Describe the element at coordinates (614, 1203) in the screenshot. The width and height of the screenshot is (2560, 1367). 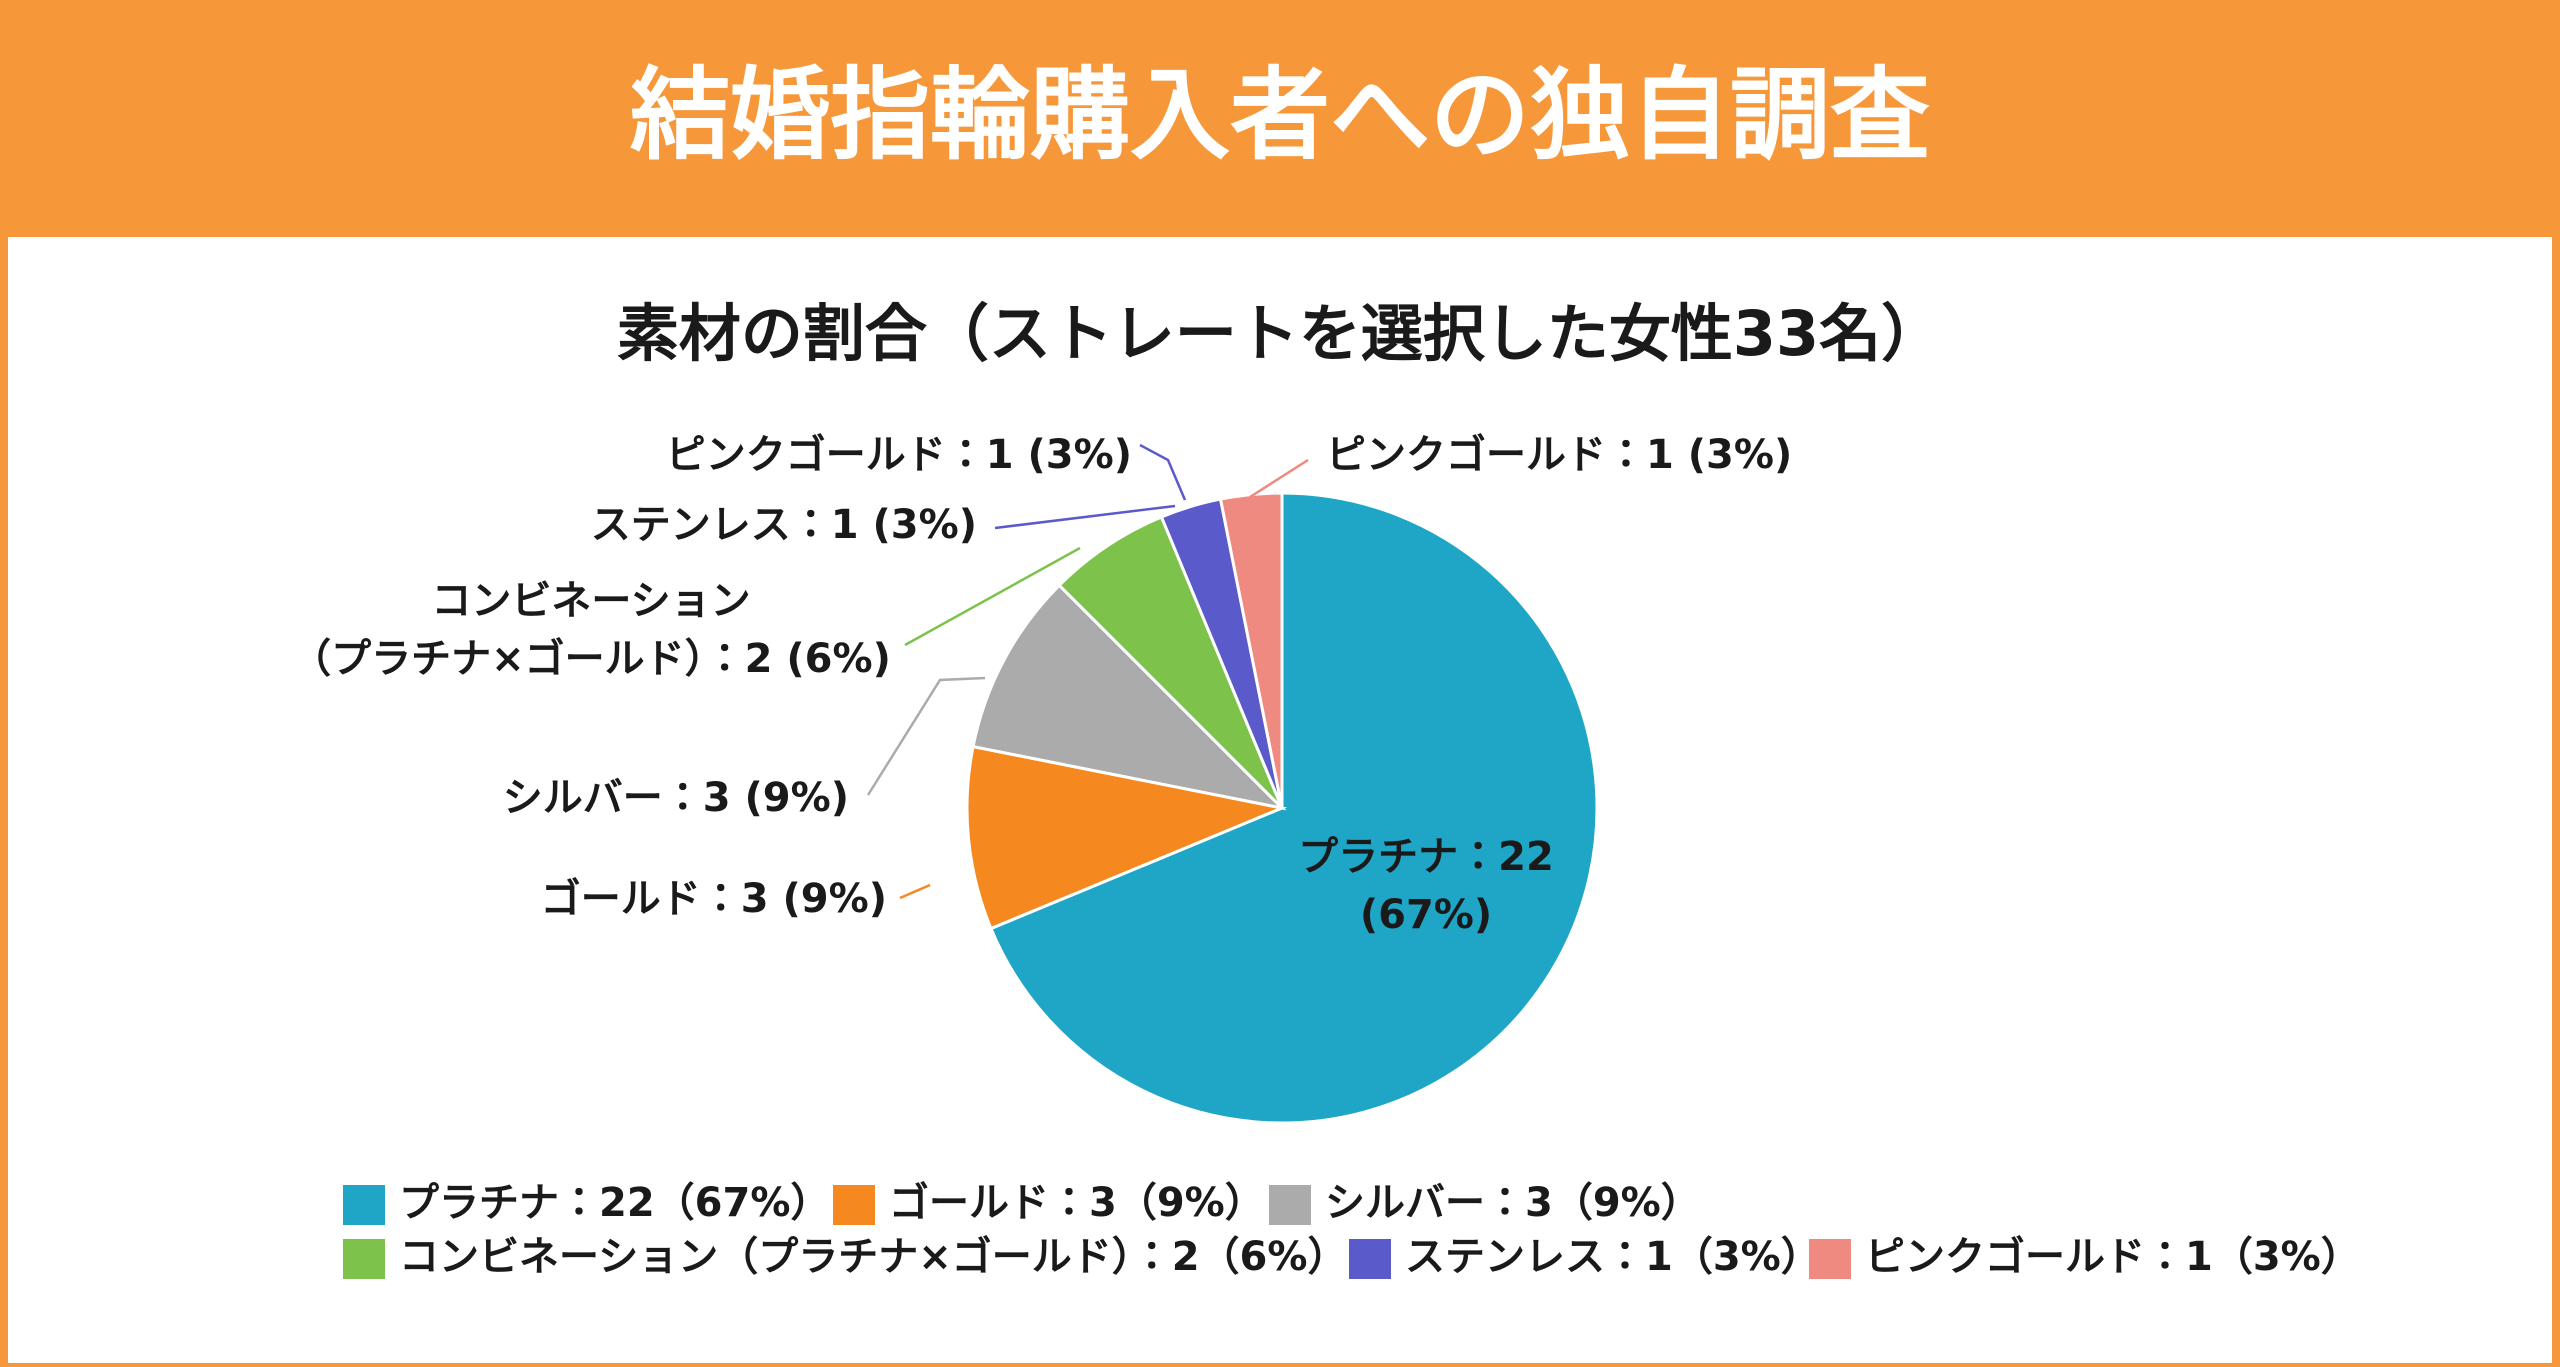
I see `legend-label: プラチナ：22（67%）` at that location.